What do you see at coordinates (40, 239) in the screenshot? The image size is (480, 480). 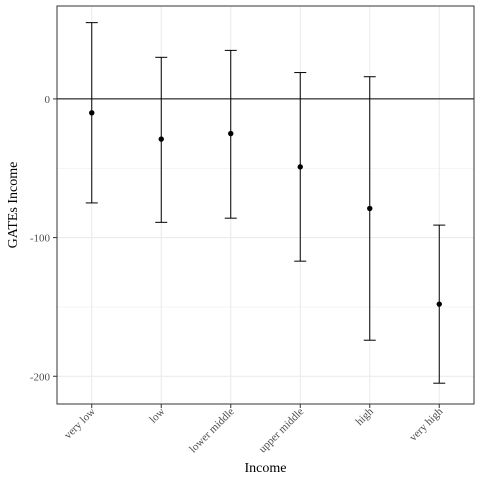 I see `y-tick-label: -100` at bounding box center [40, 239].